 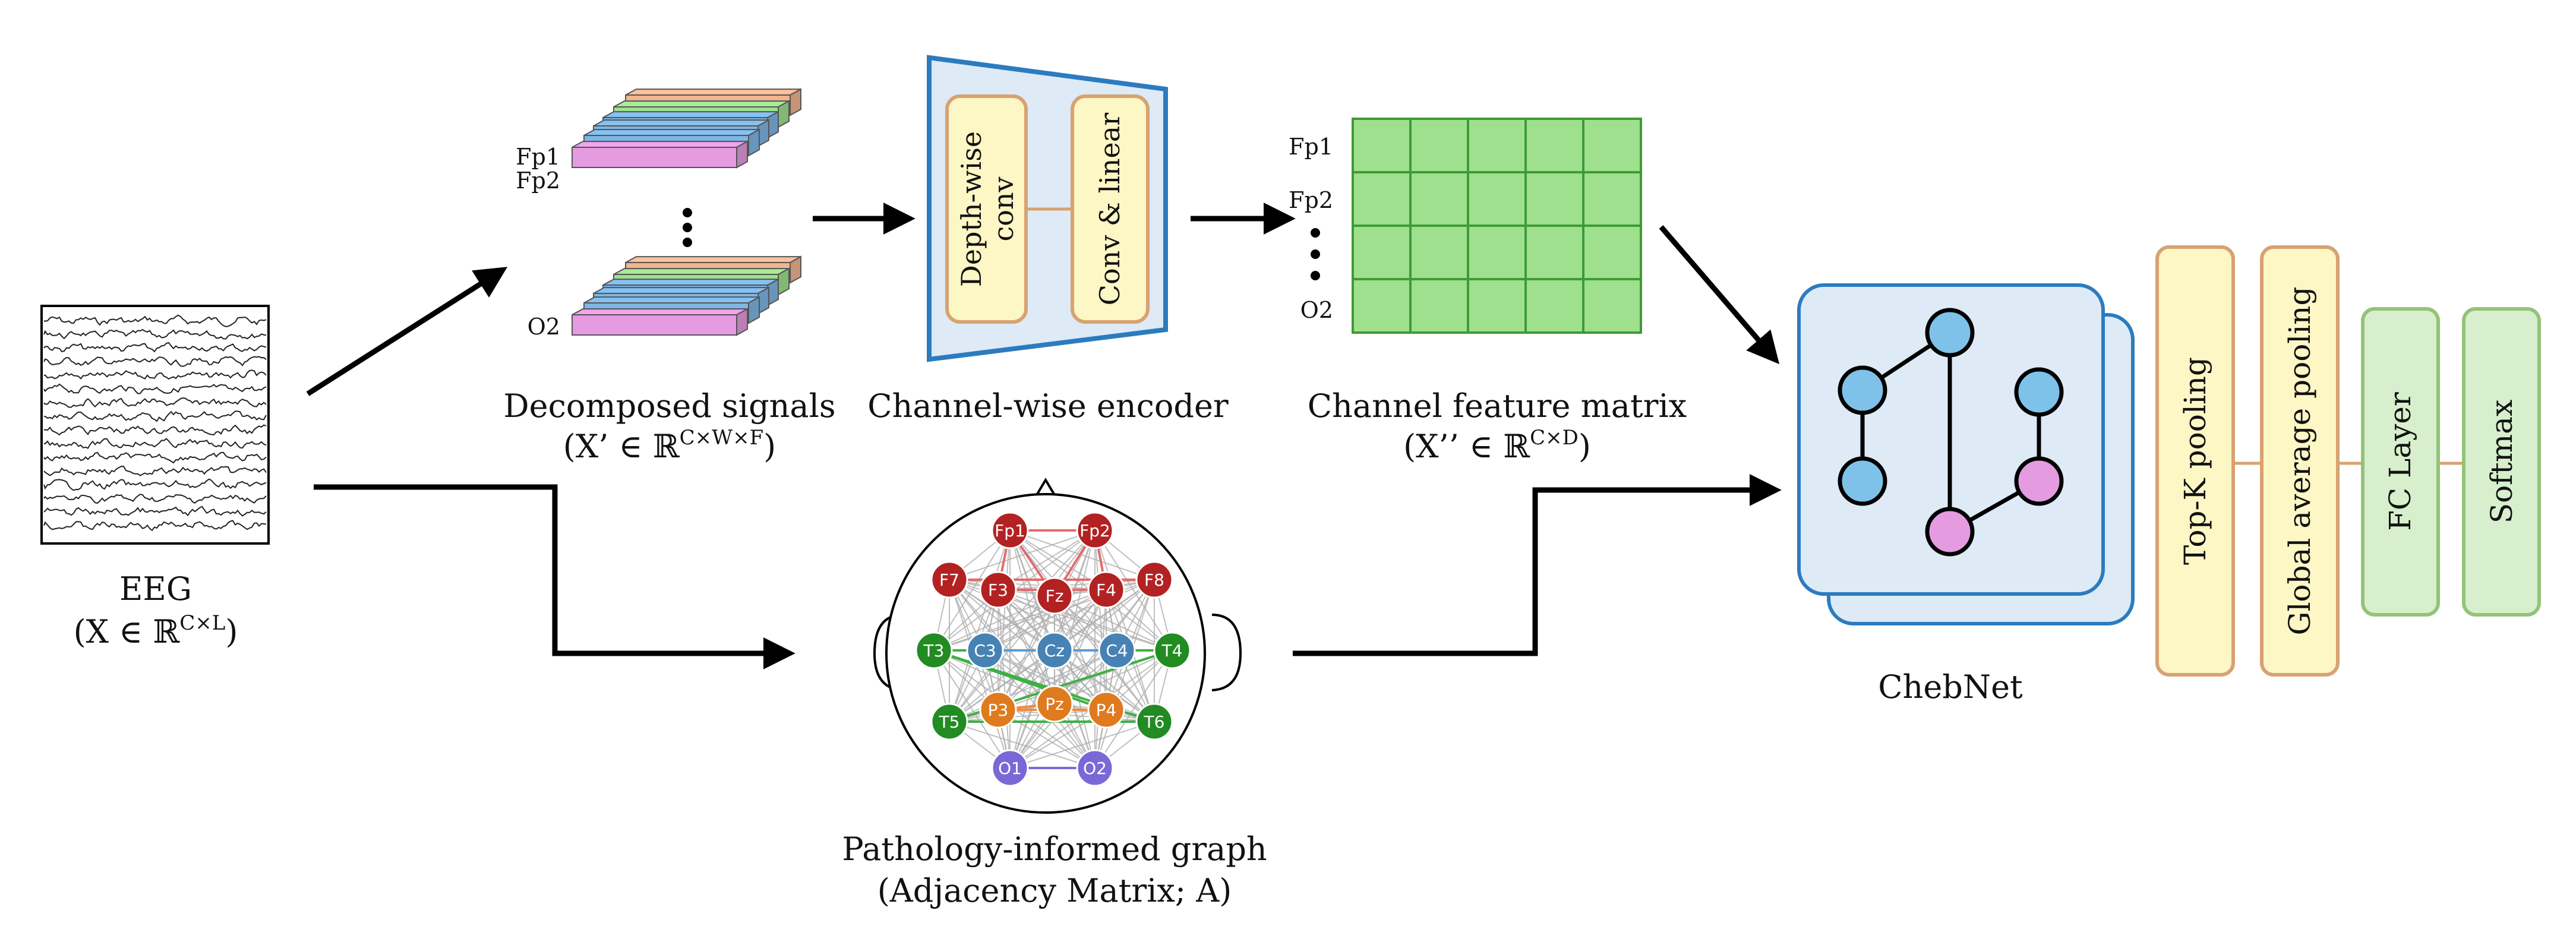 What do you see at coordinates (1497, 406) in the screenshot?
I see `matrix-title: Channel feature matrix` at bounding box center [1497, 406].